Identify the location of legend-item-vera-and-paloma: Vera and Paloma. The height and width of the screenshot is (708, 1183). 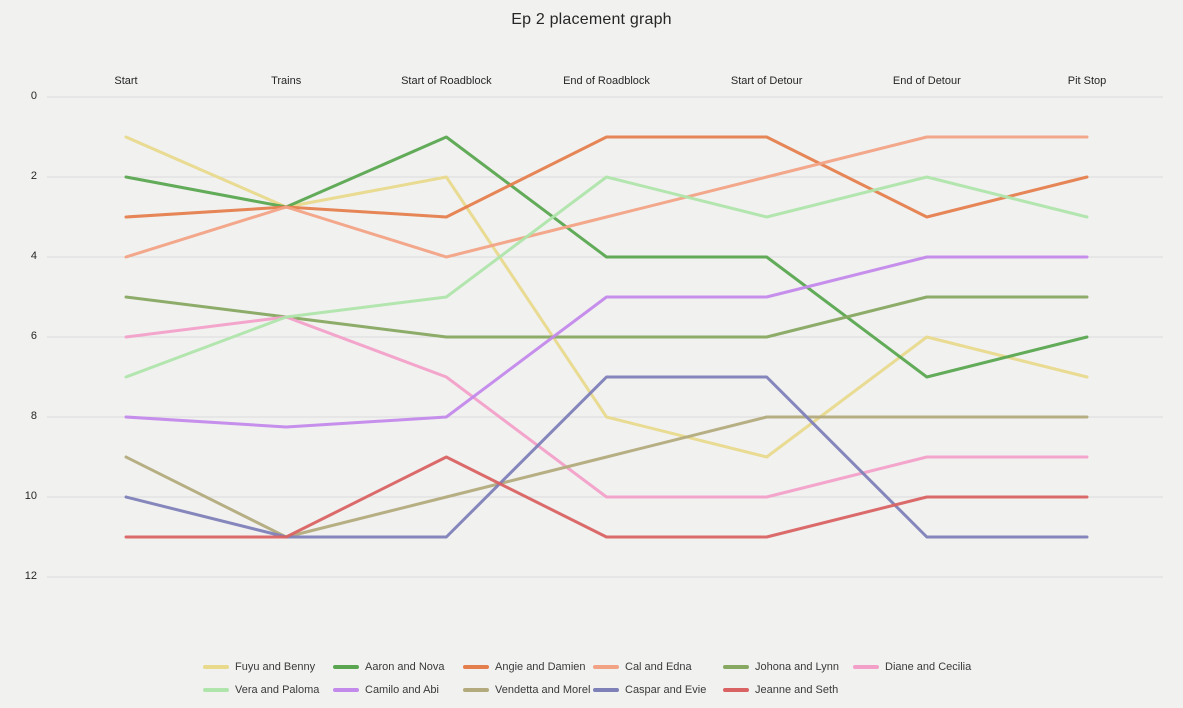
(268, 690).